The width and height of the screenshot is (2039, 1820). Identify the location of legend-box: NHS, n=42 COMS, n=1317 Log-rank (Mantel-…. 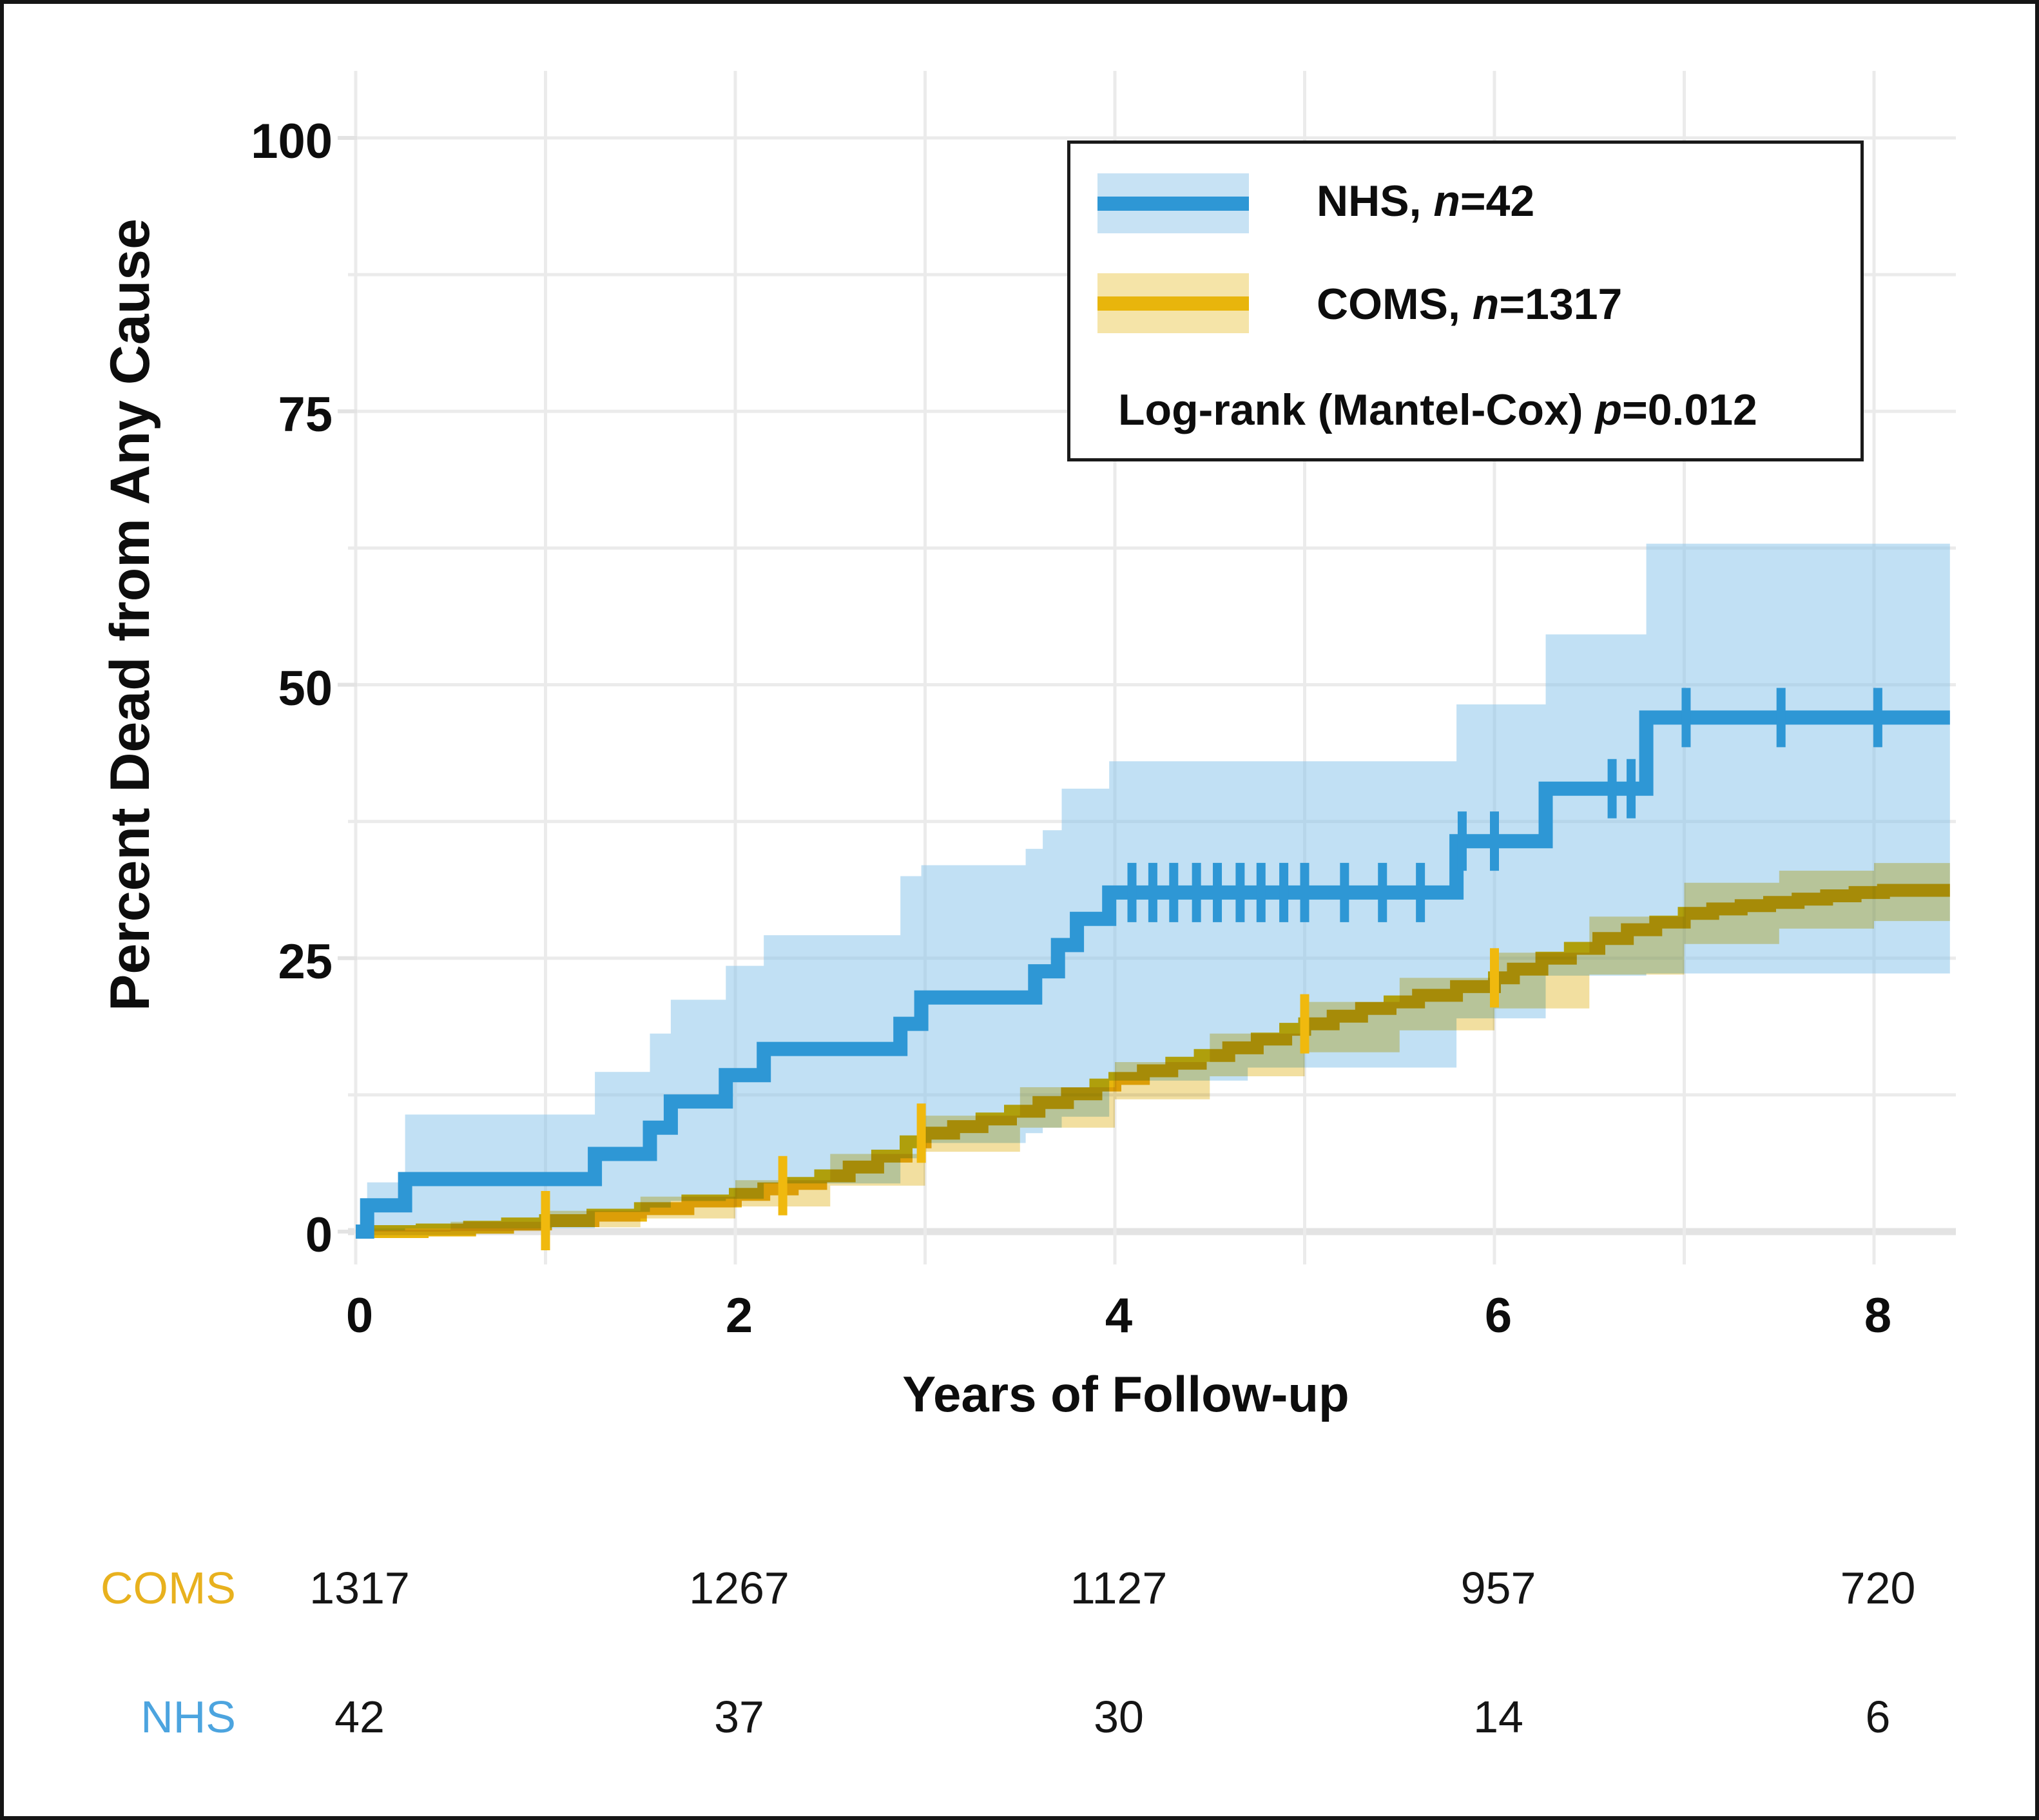
(1465, 300).